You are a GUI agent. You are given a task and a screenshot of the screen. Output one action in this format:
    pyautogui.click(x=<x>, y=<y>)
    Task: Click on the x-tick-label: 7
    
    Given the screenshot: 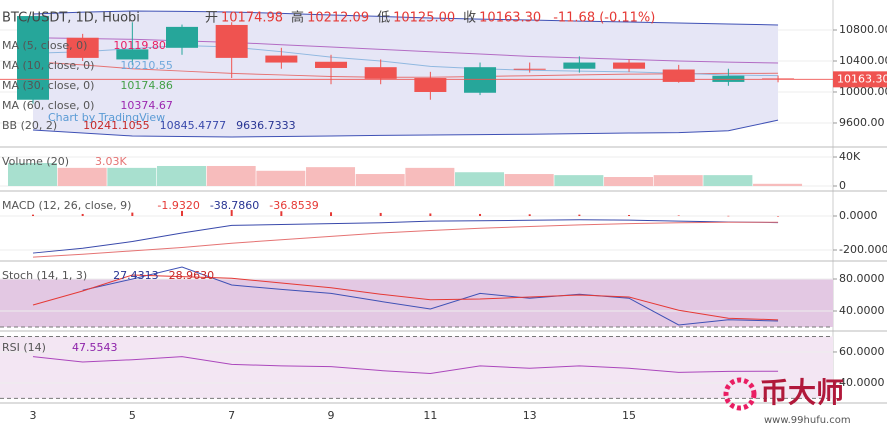 What is the action you would take?
    pyautogui.click(x=231, y=415)
    